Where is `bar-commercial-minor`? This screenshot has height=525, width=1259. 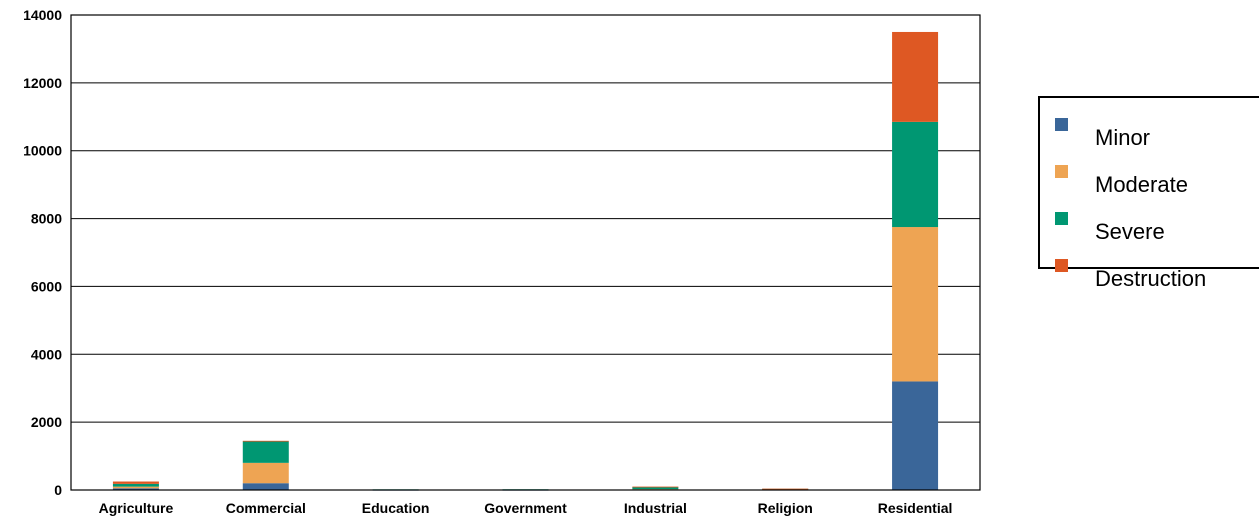 bar-commercial-minor is located at coordinates (265, 486).